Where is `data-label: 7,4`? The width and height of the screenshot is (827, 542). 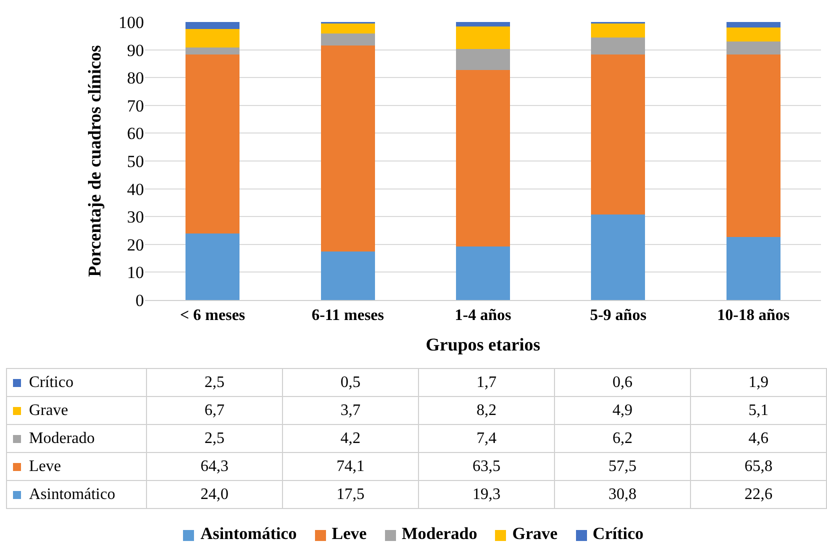
data-label: 7,4 is located at coordinates (486, 438).